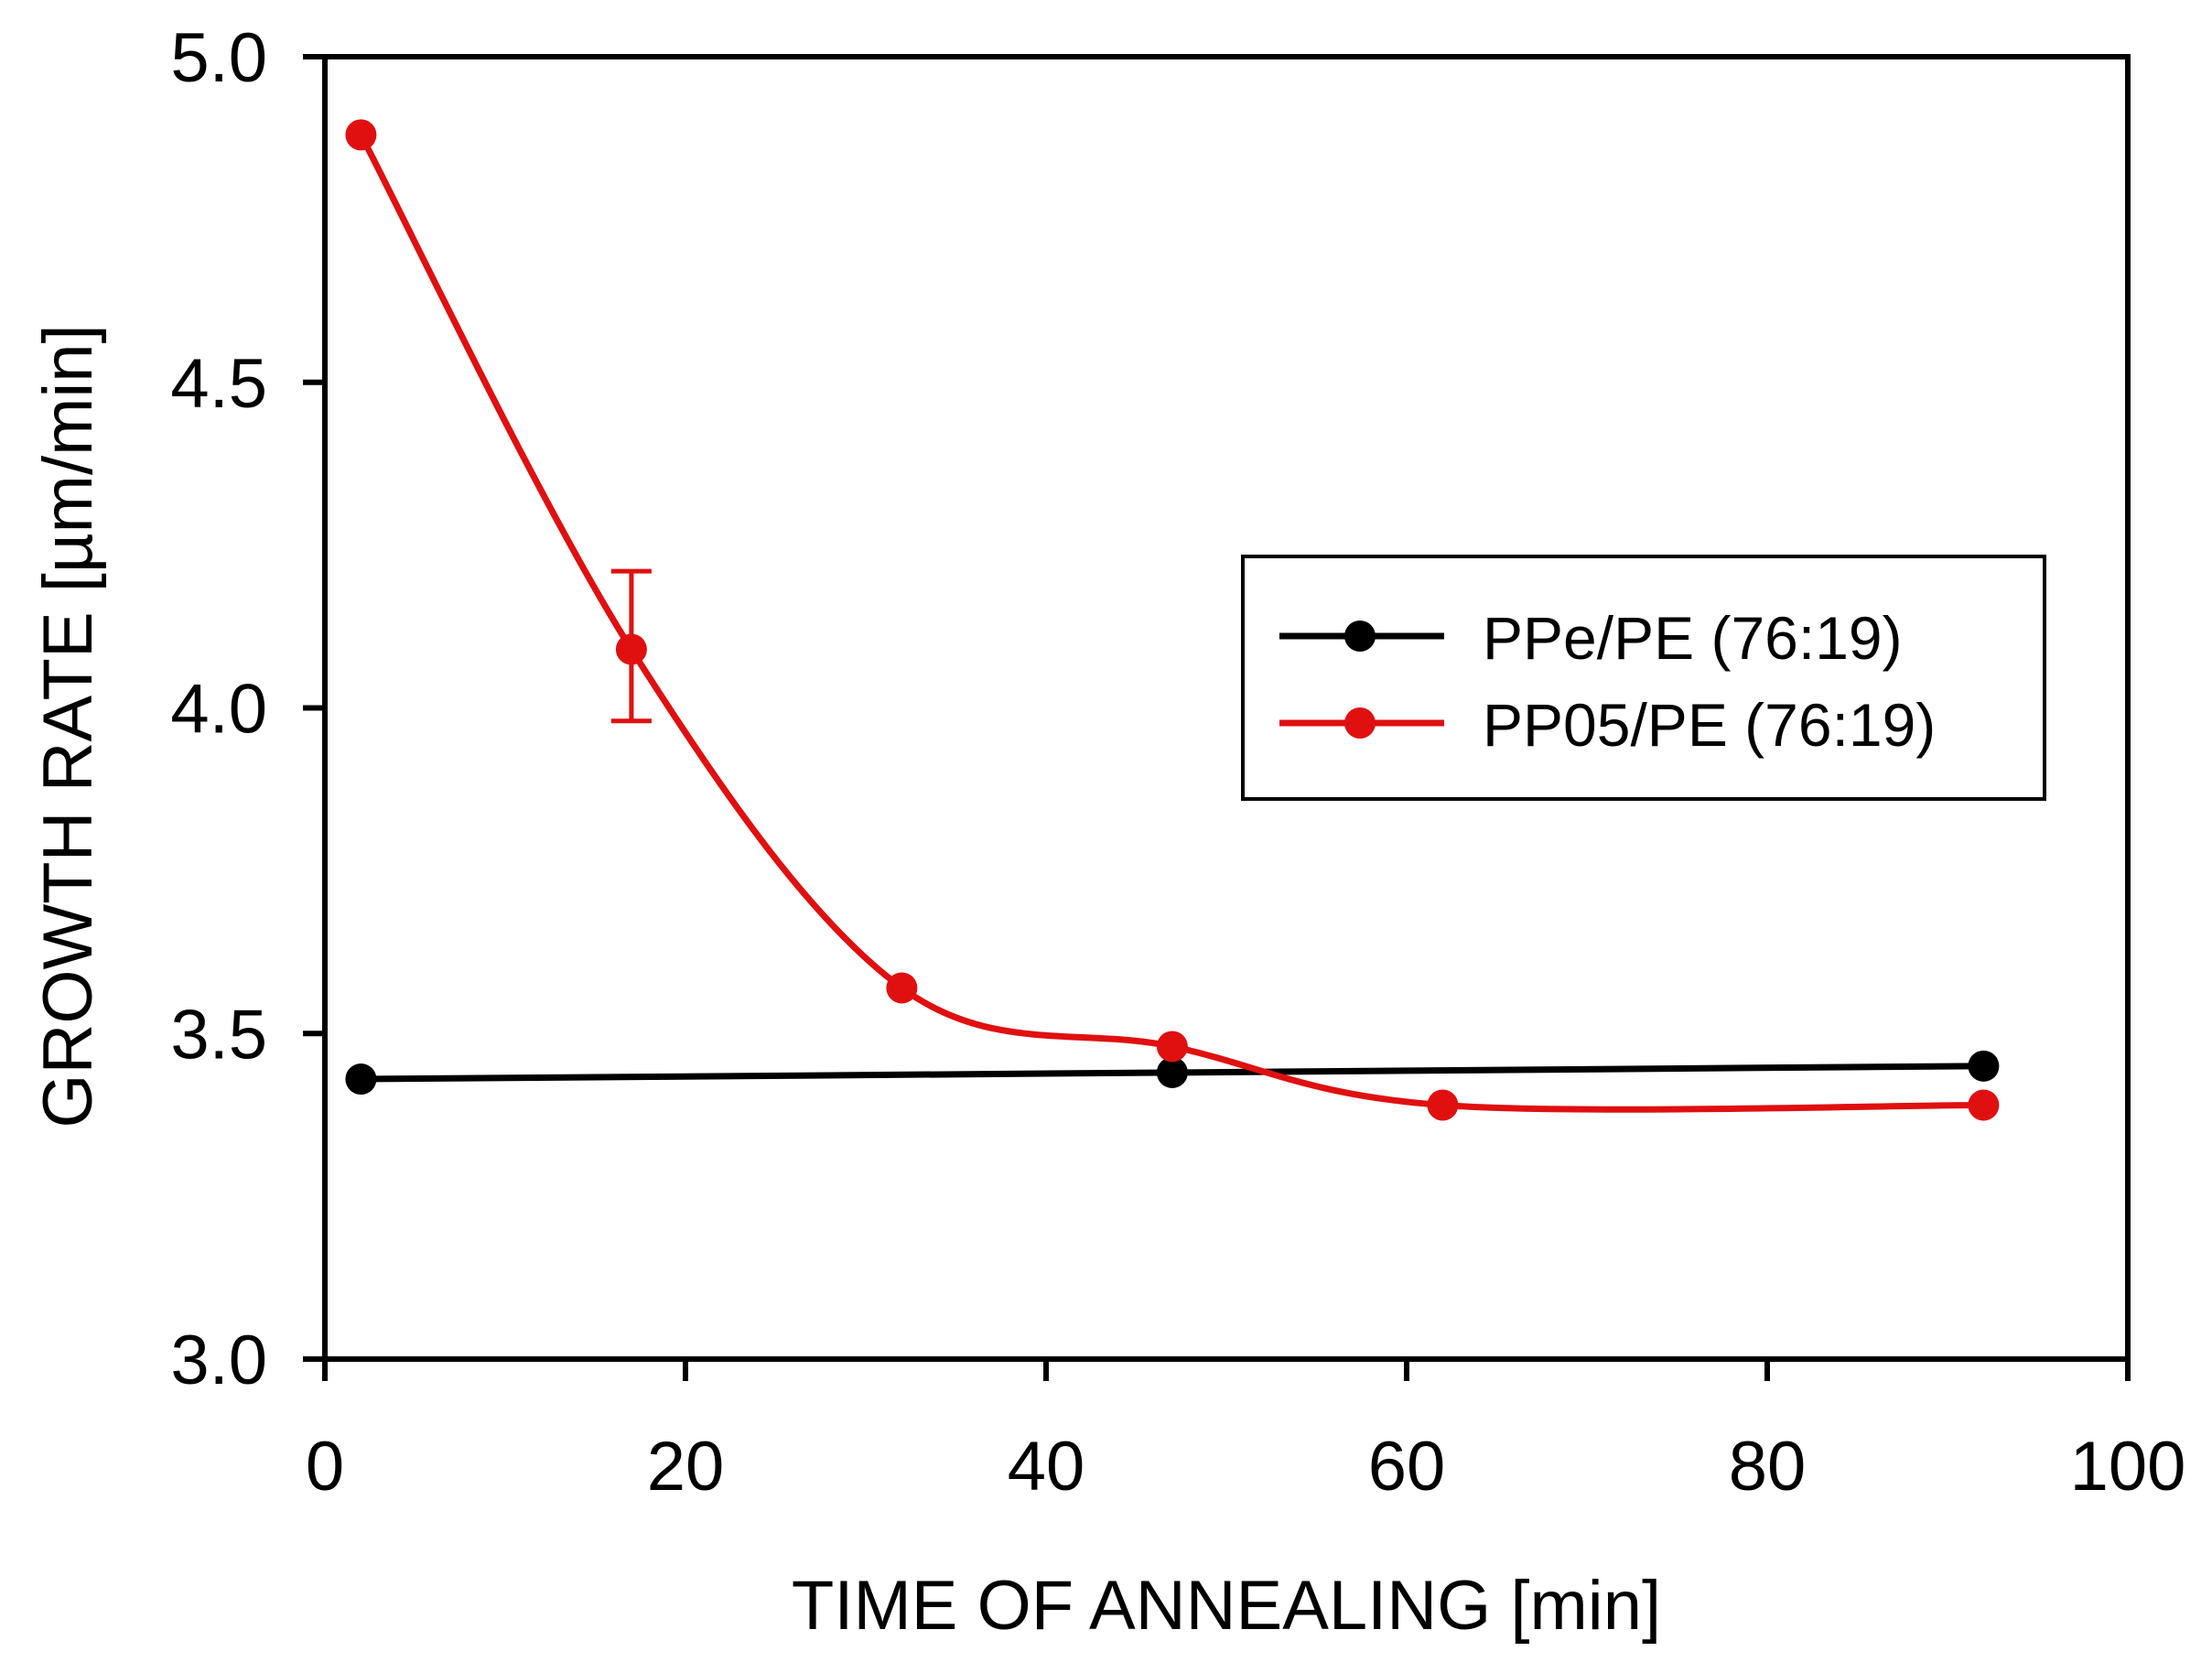  Describe the element at coordinates (68, 726) in the screenshot. I see `y-axis-label: GROWTH RATE [µm/min]` at that location.